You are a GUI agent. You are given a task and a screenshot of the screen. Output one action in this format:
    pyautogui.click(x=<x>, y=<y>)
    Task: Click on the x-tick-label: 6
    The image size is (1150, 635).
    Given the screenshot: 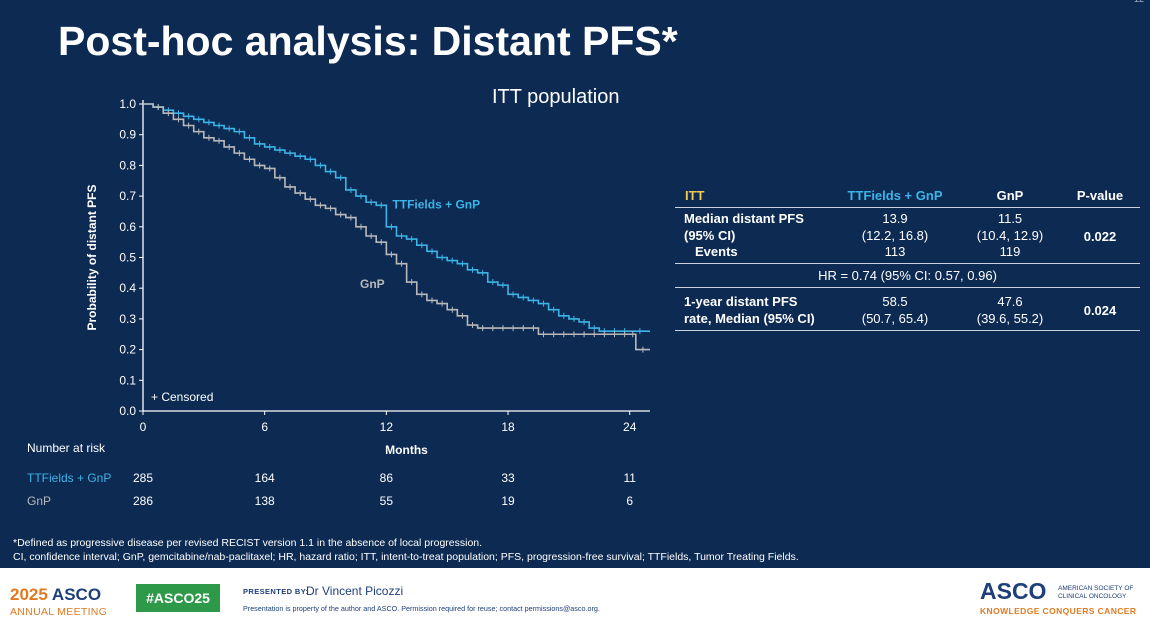 What is the action you would take?
    pyautogui.click(x=264, y=427)
    